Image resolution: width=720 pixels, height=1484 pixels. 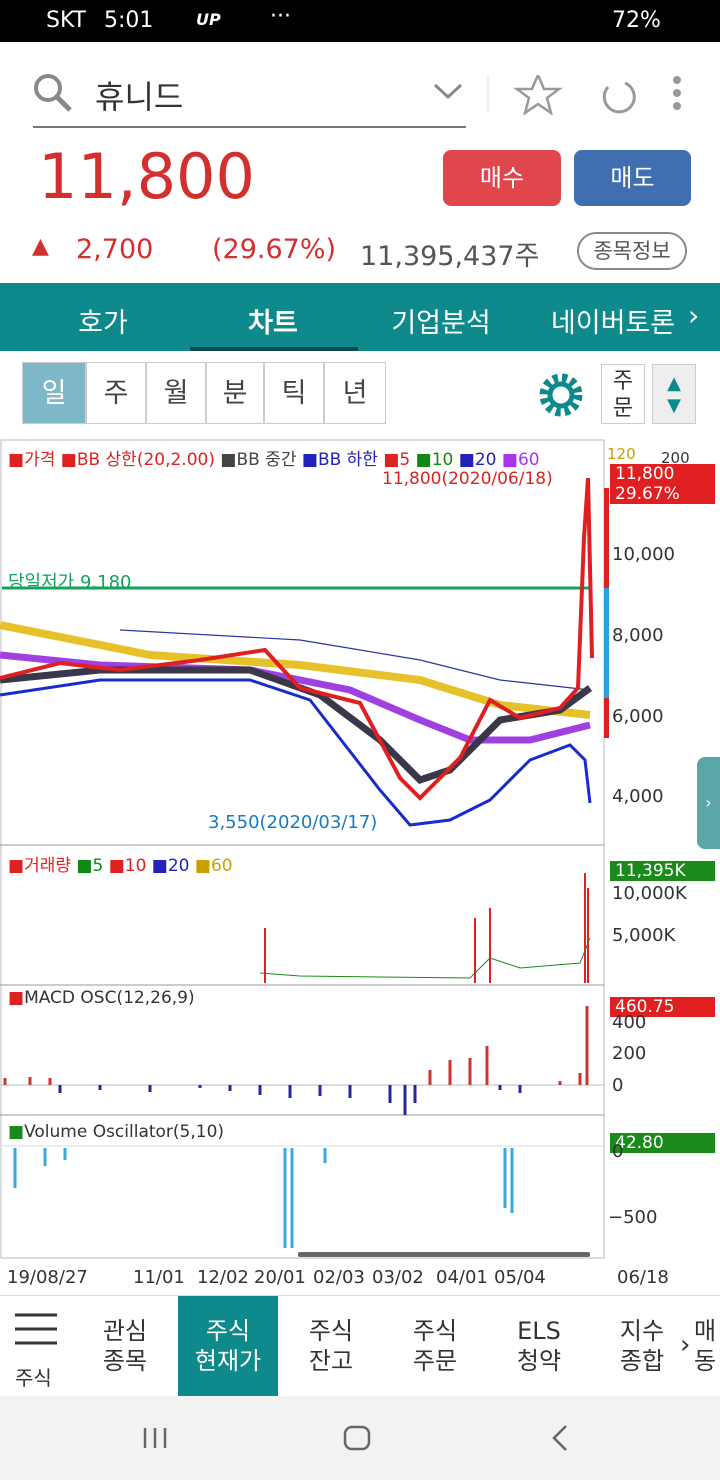 I want to click on legend-item: ■BB 중간, so click(x=258, y=460).